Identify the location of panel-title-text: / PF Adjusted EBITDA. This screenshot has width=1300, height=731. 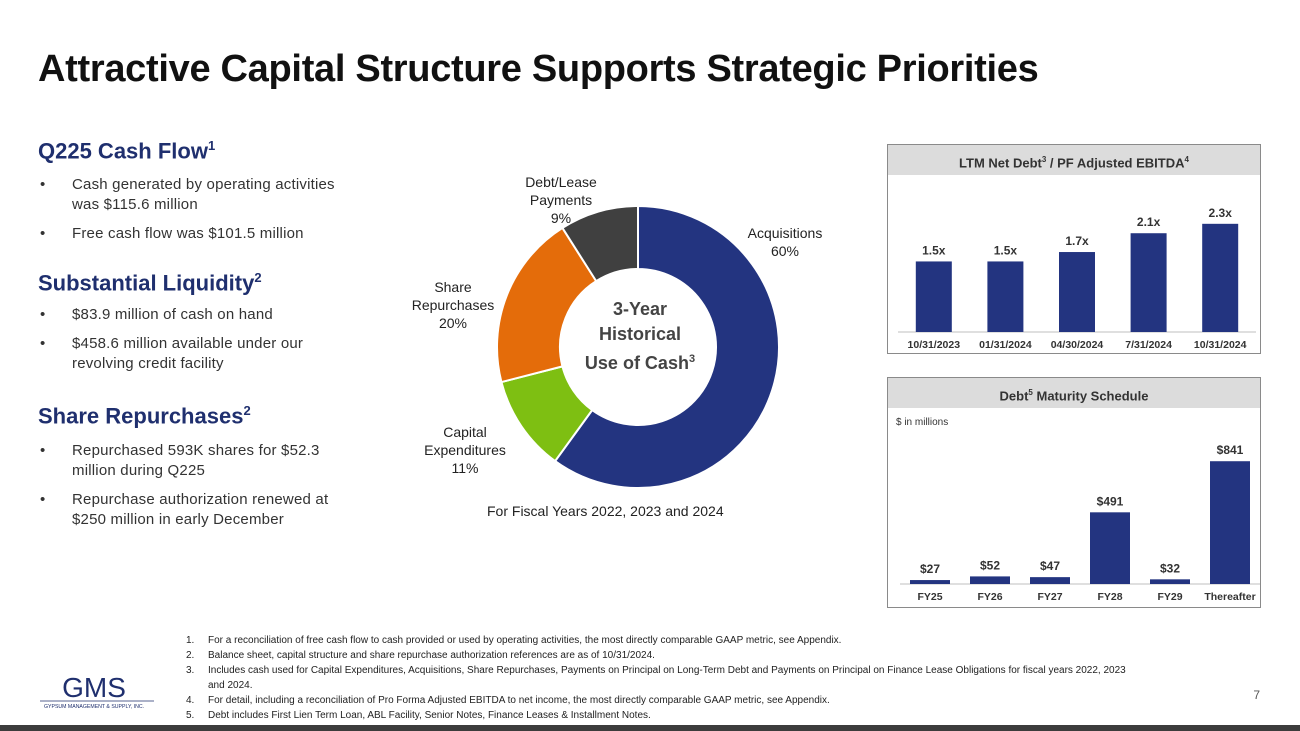
(1115, 163).